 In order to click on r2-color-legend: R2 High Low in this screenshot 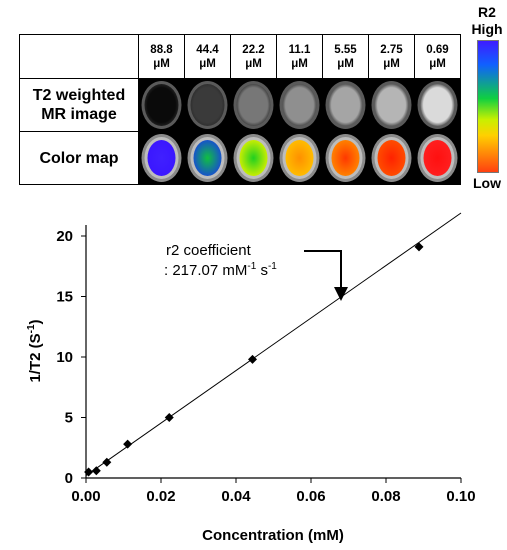, I will do `click(486, 98)`.